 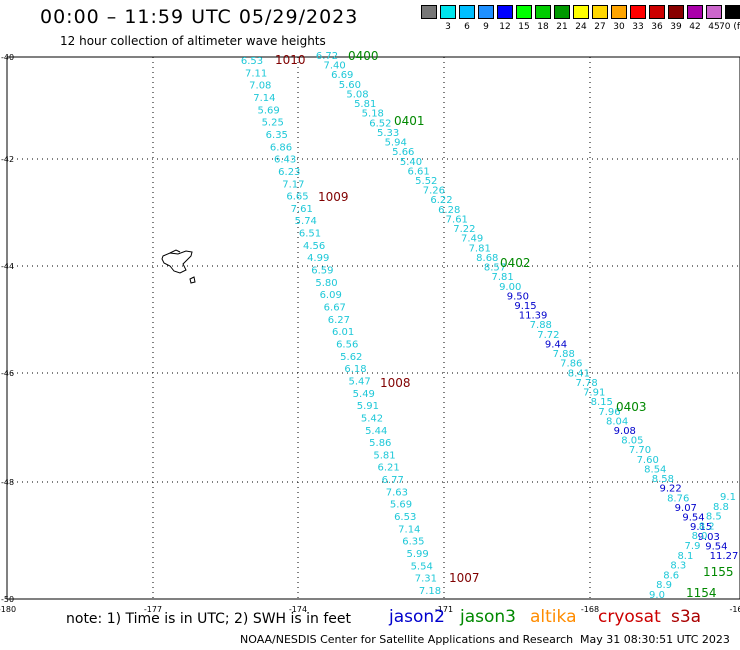 What do you see at coordinates (487, 258) in the screenshot?
I see `wave-height-value: 8.68` at bounding box center [487, 258].